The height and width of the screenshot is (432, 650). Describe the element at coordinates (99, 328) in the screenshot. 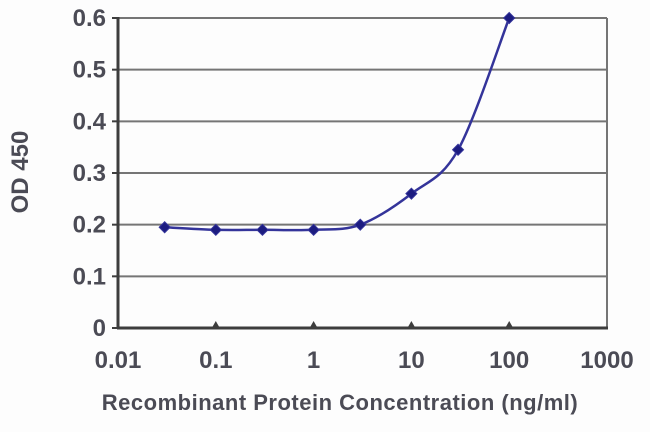

I see `y-tick-label: 0` at that location.